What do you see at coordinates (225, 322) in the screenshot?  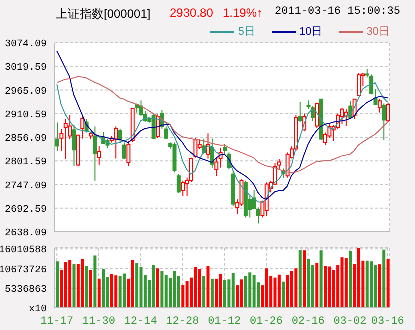 I see `x-tick-label: 01-12` at bounding box center [225, 322].